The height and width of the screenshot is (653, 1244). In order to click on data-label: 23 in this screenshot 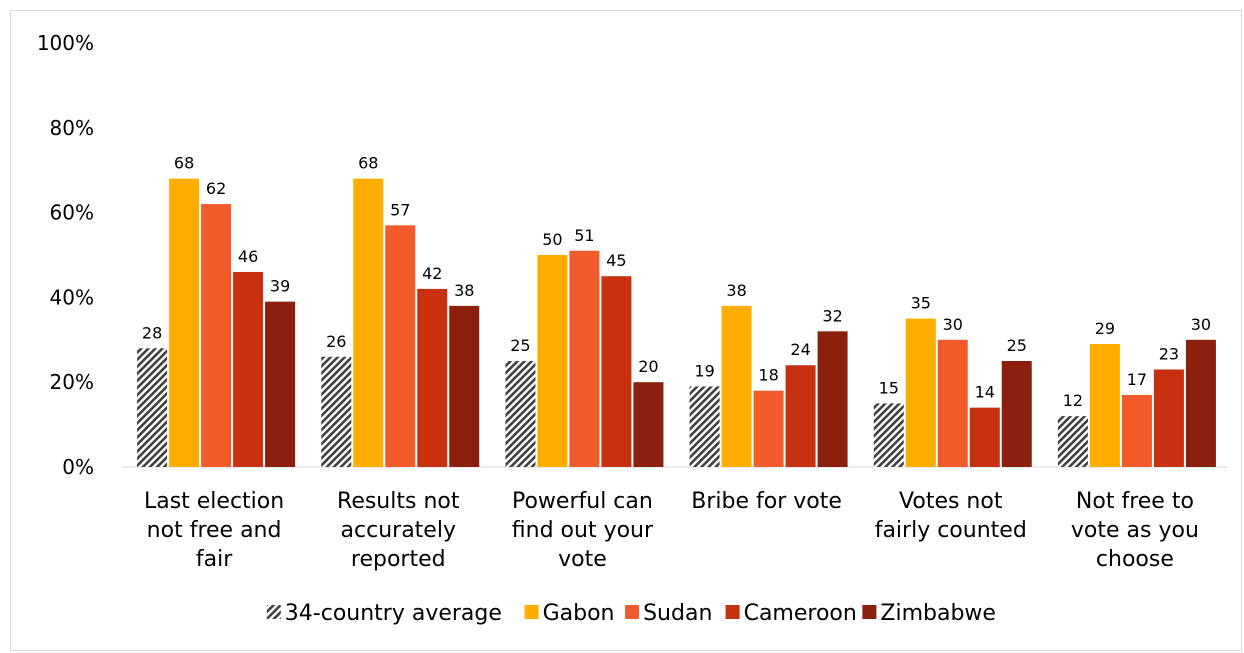, I will do `click(1169, 353)`.